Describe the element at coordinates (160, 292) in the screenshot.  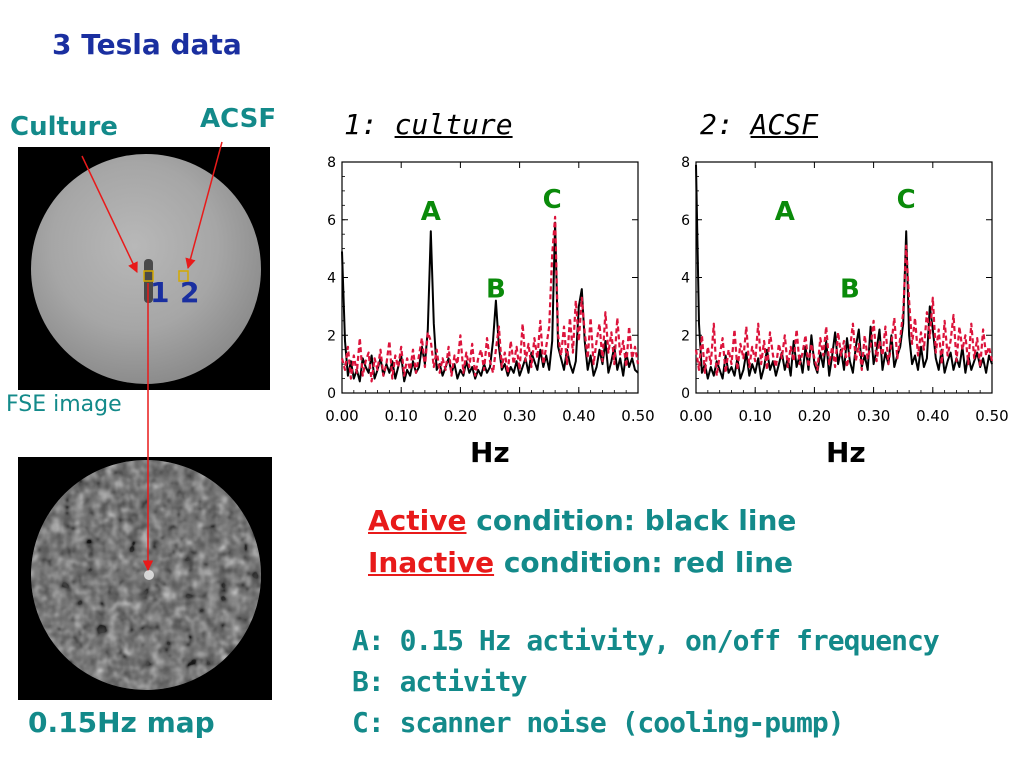
I see `roi-number-1: 1` at that location.